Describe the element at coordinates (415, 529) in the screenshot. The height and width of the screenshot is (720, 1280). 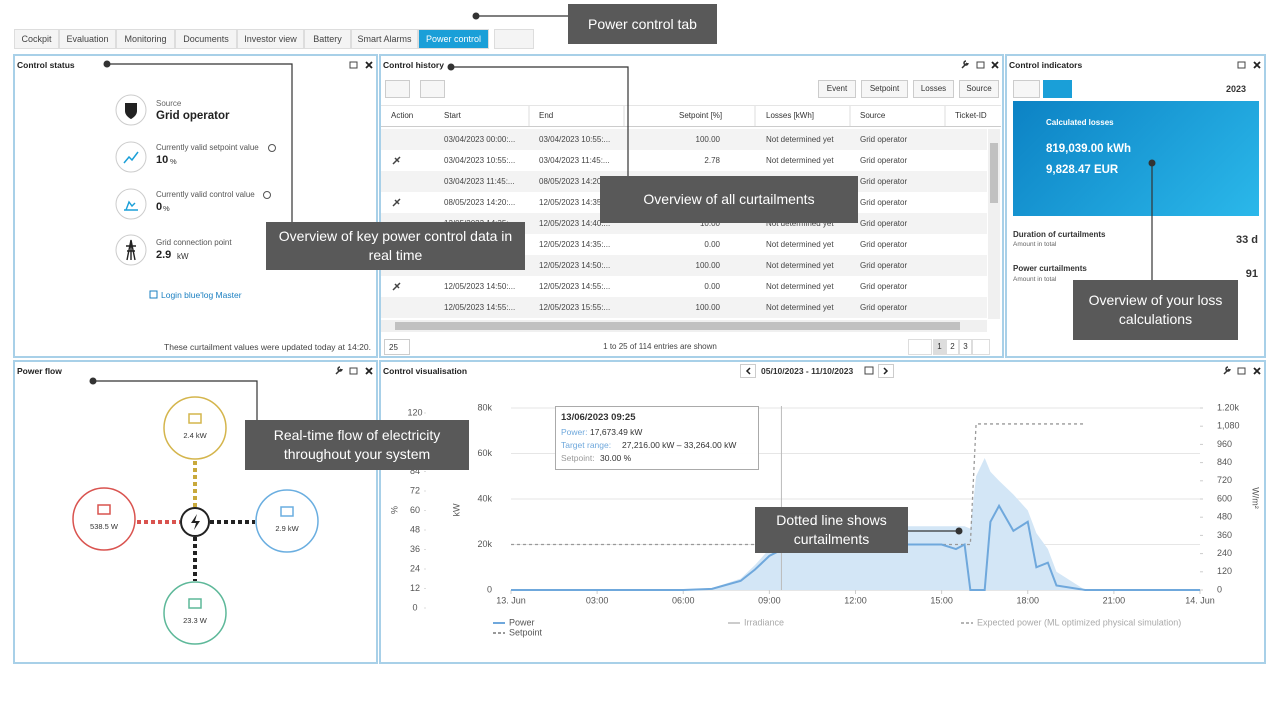
I see `y3-tick-label: 48` at that location.